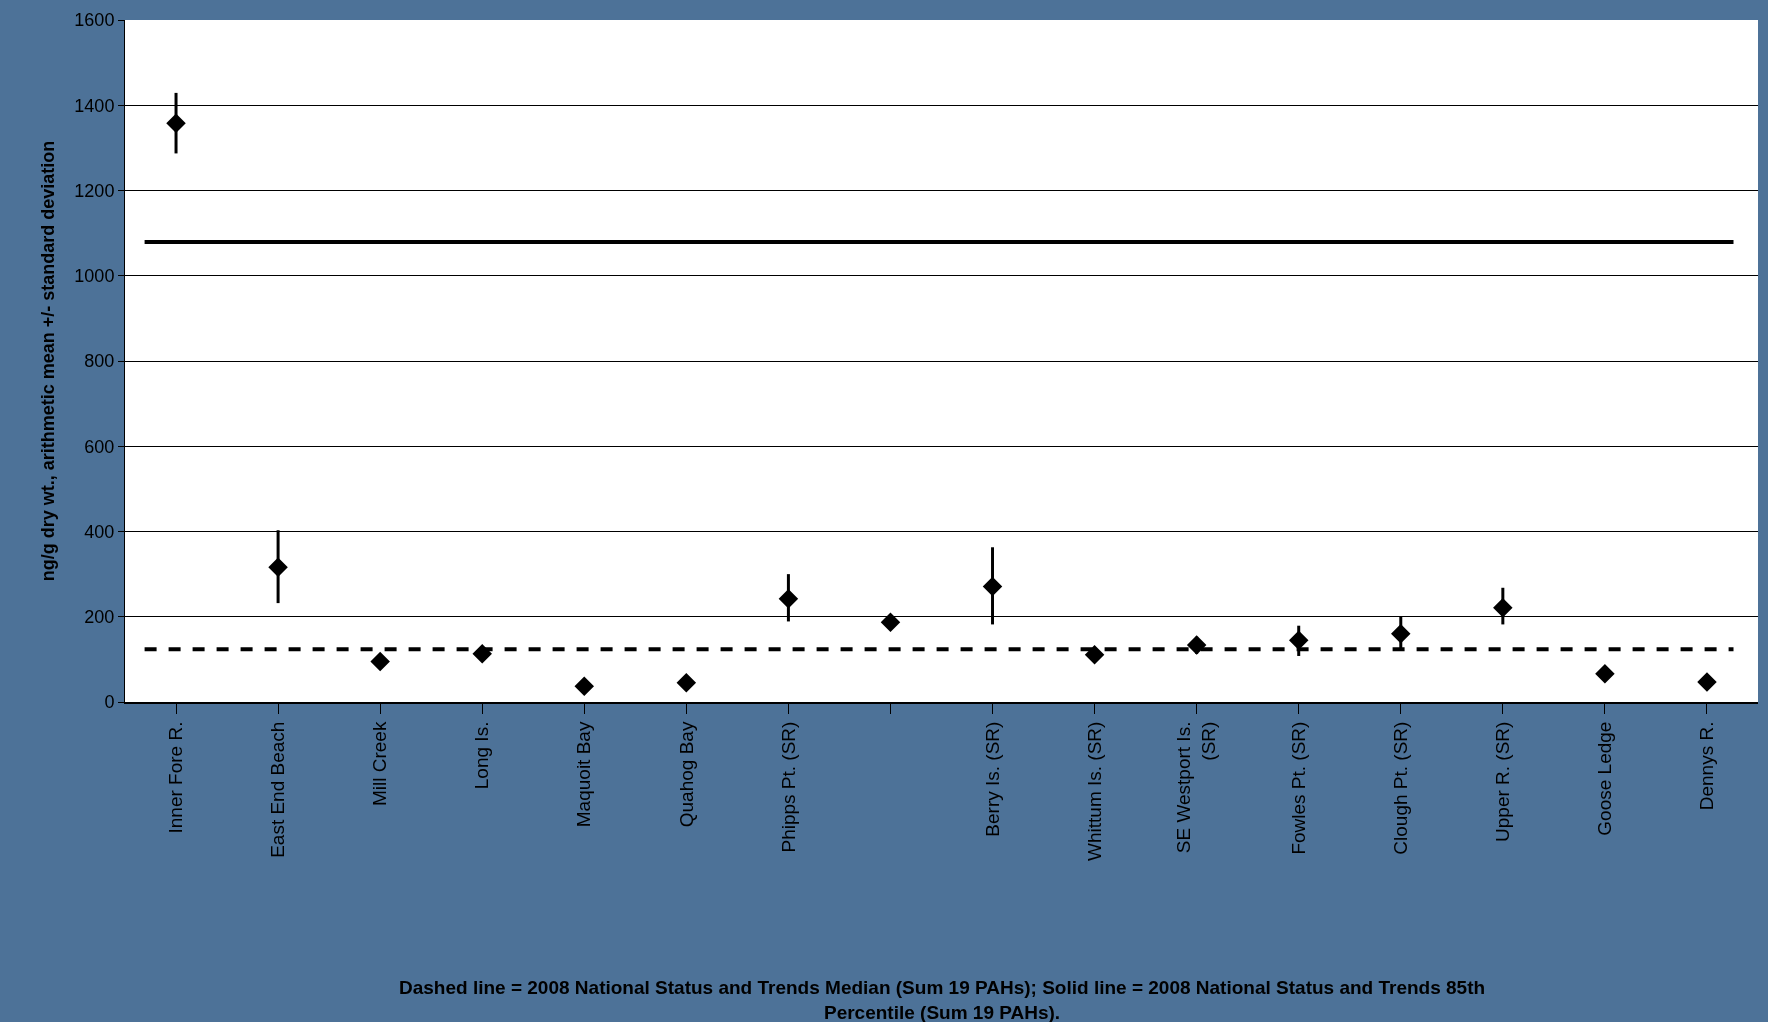  What do you see at coordinates (1298, 788) in the screenshot?
I see `x-tick-label: Fowles Pt. (SR)` at bounding box center [1298, 788].